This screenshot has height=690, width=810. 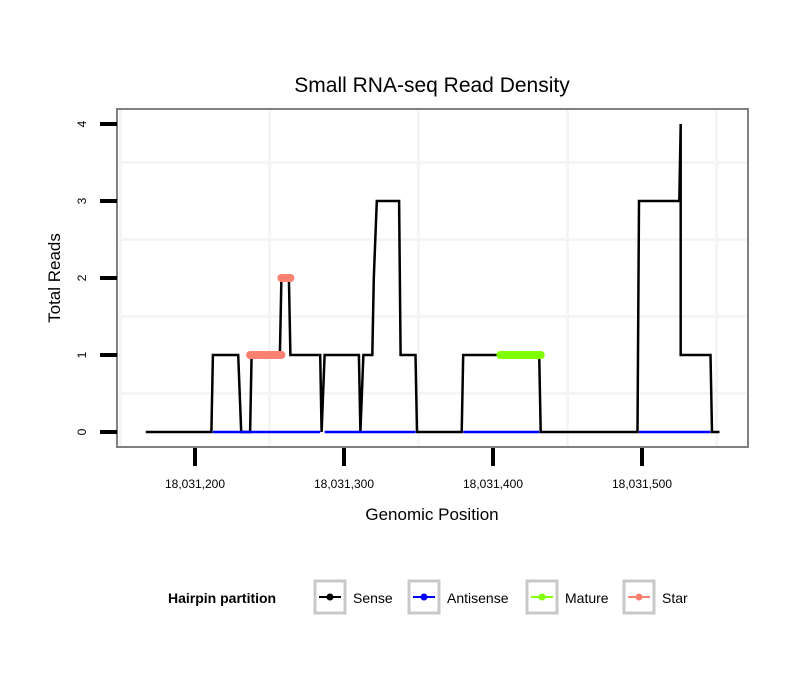 What do you see at coordinates (222, 598) in the screenshot?
I see `legend-title: Hairpin partition` at bounding box center [222, 598].